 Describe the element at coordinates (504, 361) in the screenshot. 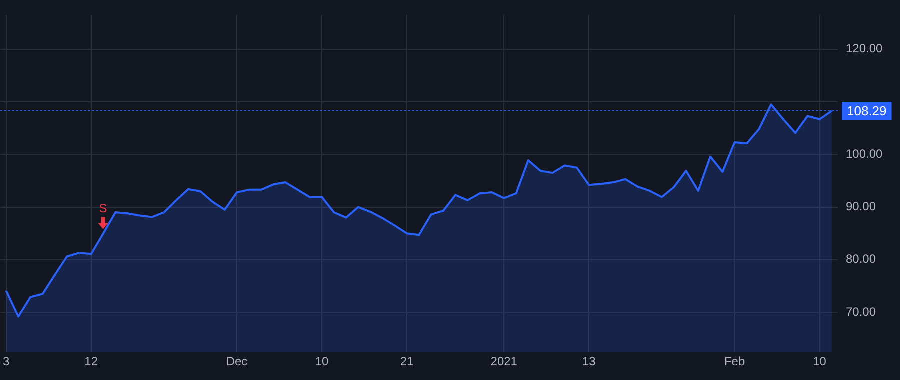

I see `x-tick-label: 2021` at that location.